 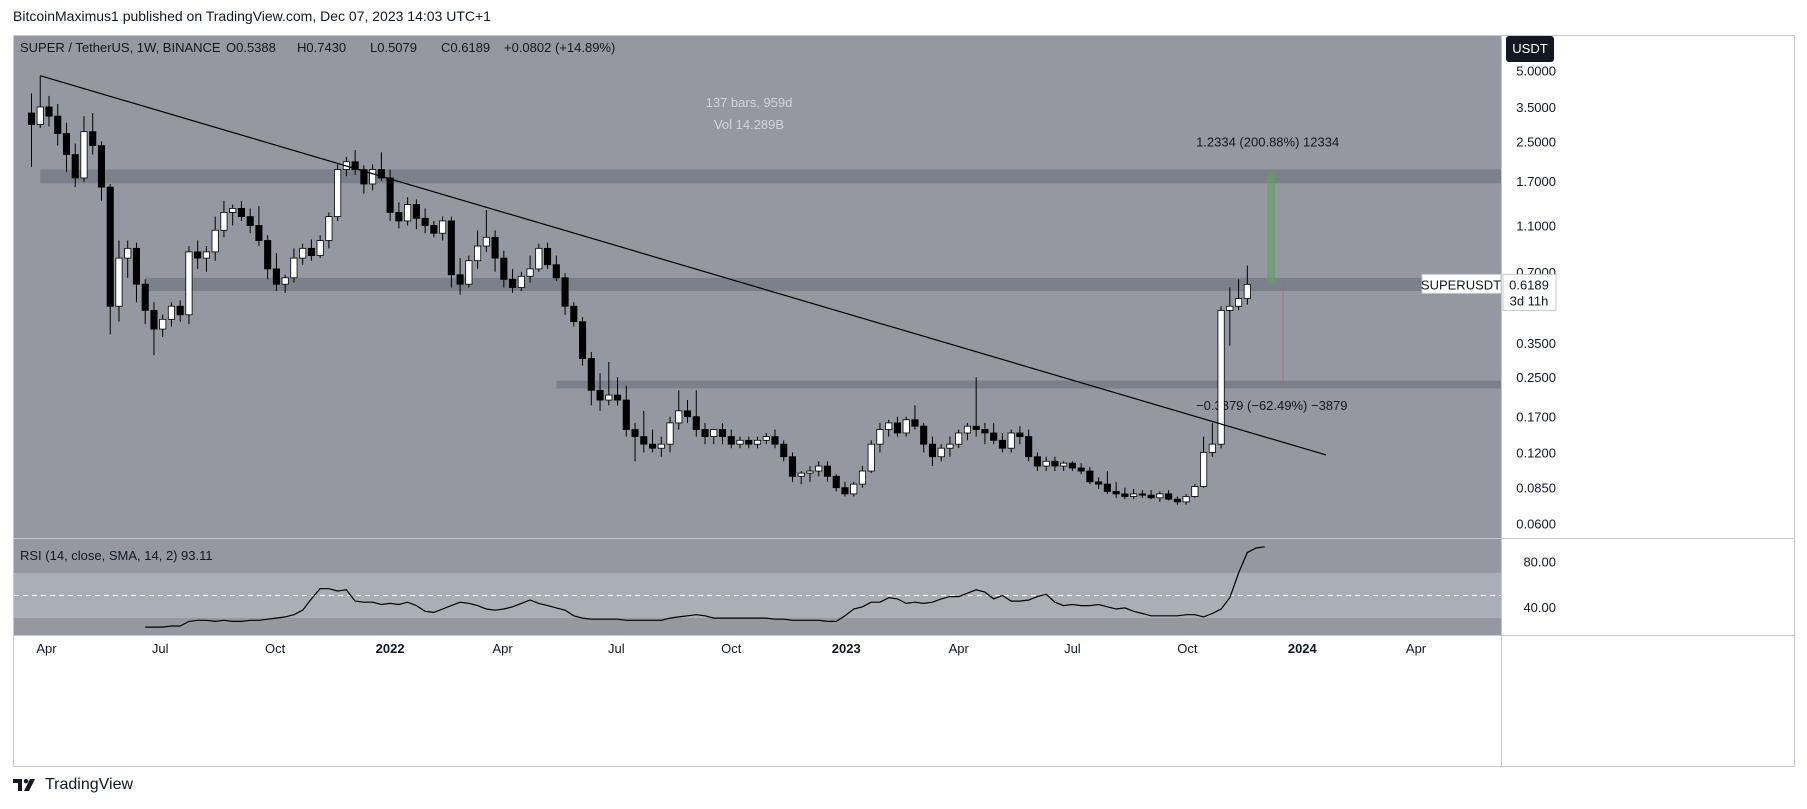 I want to click on price-tick-label: 3.5000, so click(x=1536, y=107).